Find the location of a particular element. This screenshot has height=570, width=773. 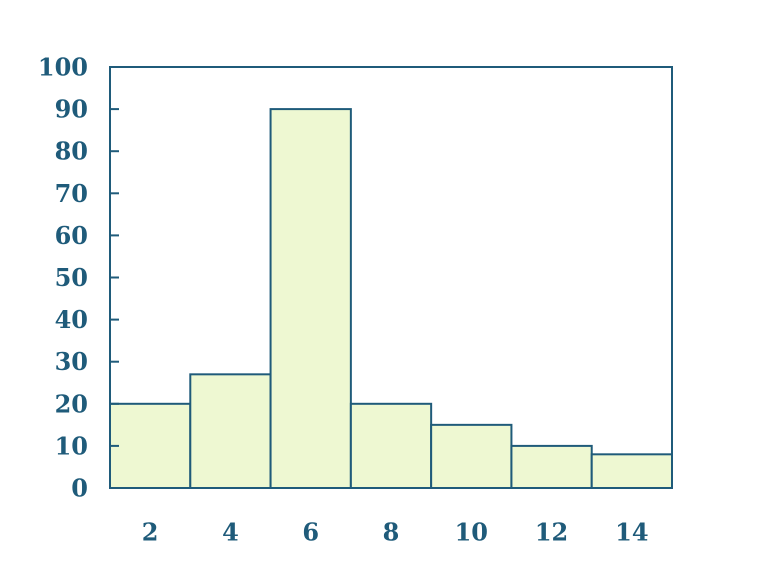

y-tick-label: 80 is located at coordinates (71, 151).